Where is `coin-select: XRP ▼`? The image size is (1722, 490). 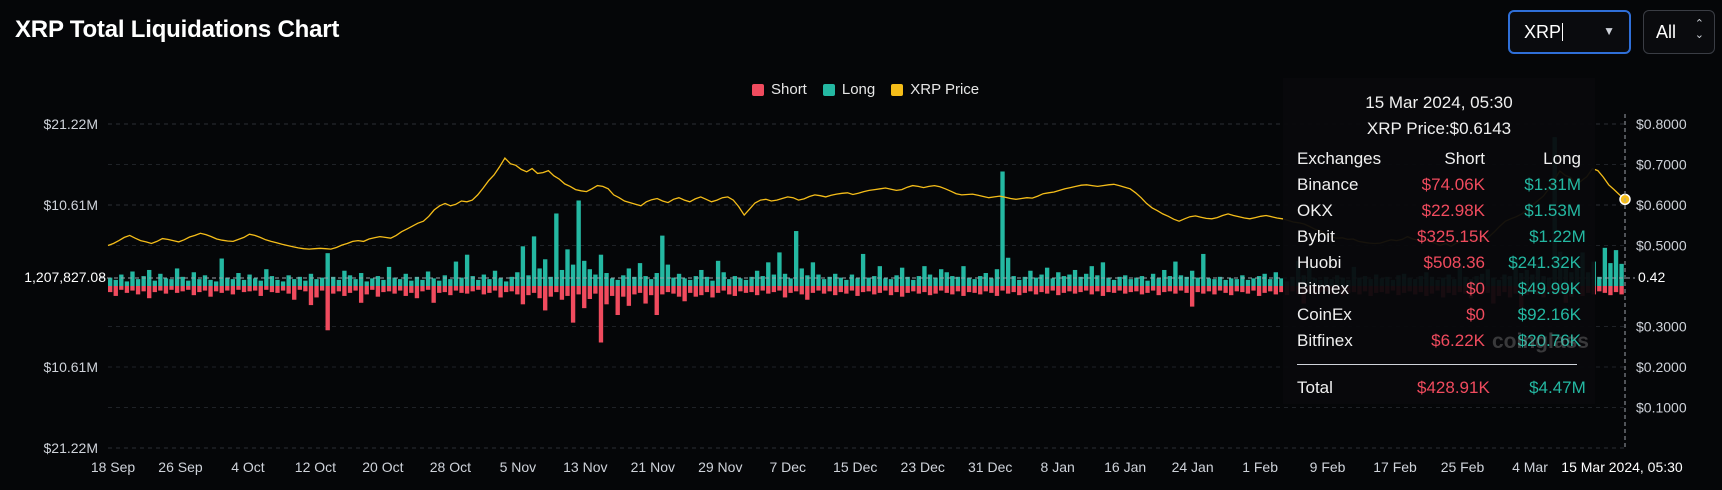 coin-select: XRP ▼ is located at coordinates (1569, 32).